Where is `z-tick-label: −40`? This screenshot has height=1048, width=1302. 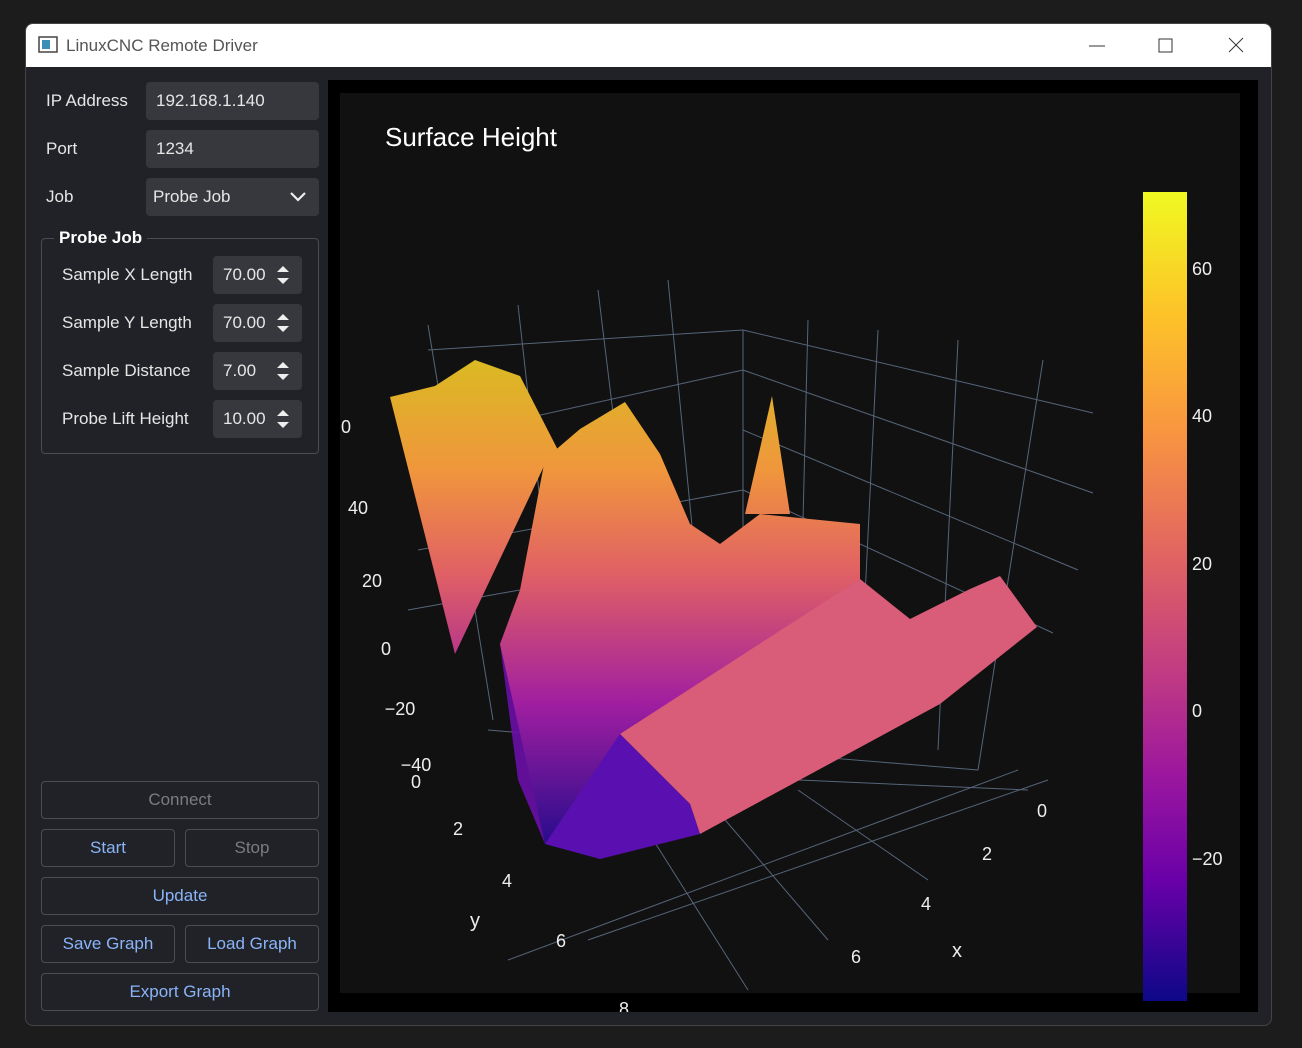
z-tick-label: −40 is located at coordinates (416, 765).